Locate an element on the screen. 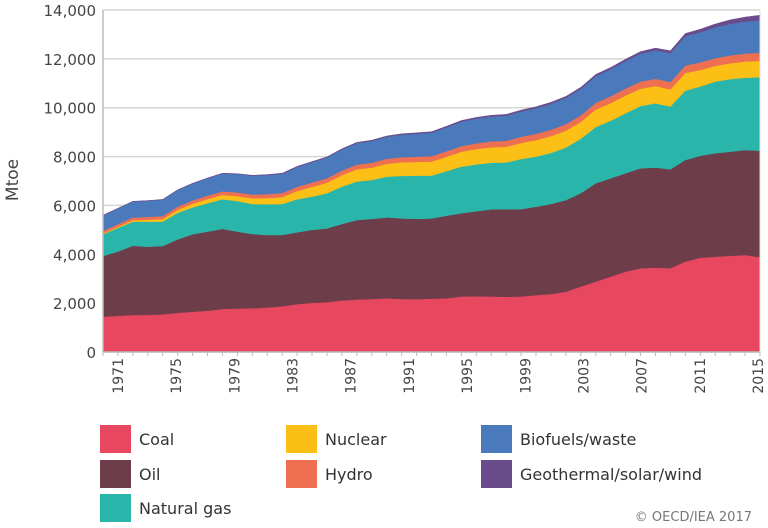 The width and height of the screenshot is (768, 528). legend-item: Nuclear is located at coordinates (336, 439).